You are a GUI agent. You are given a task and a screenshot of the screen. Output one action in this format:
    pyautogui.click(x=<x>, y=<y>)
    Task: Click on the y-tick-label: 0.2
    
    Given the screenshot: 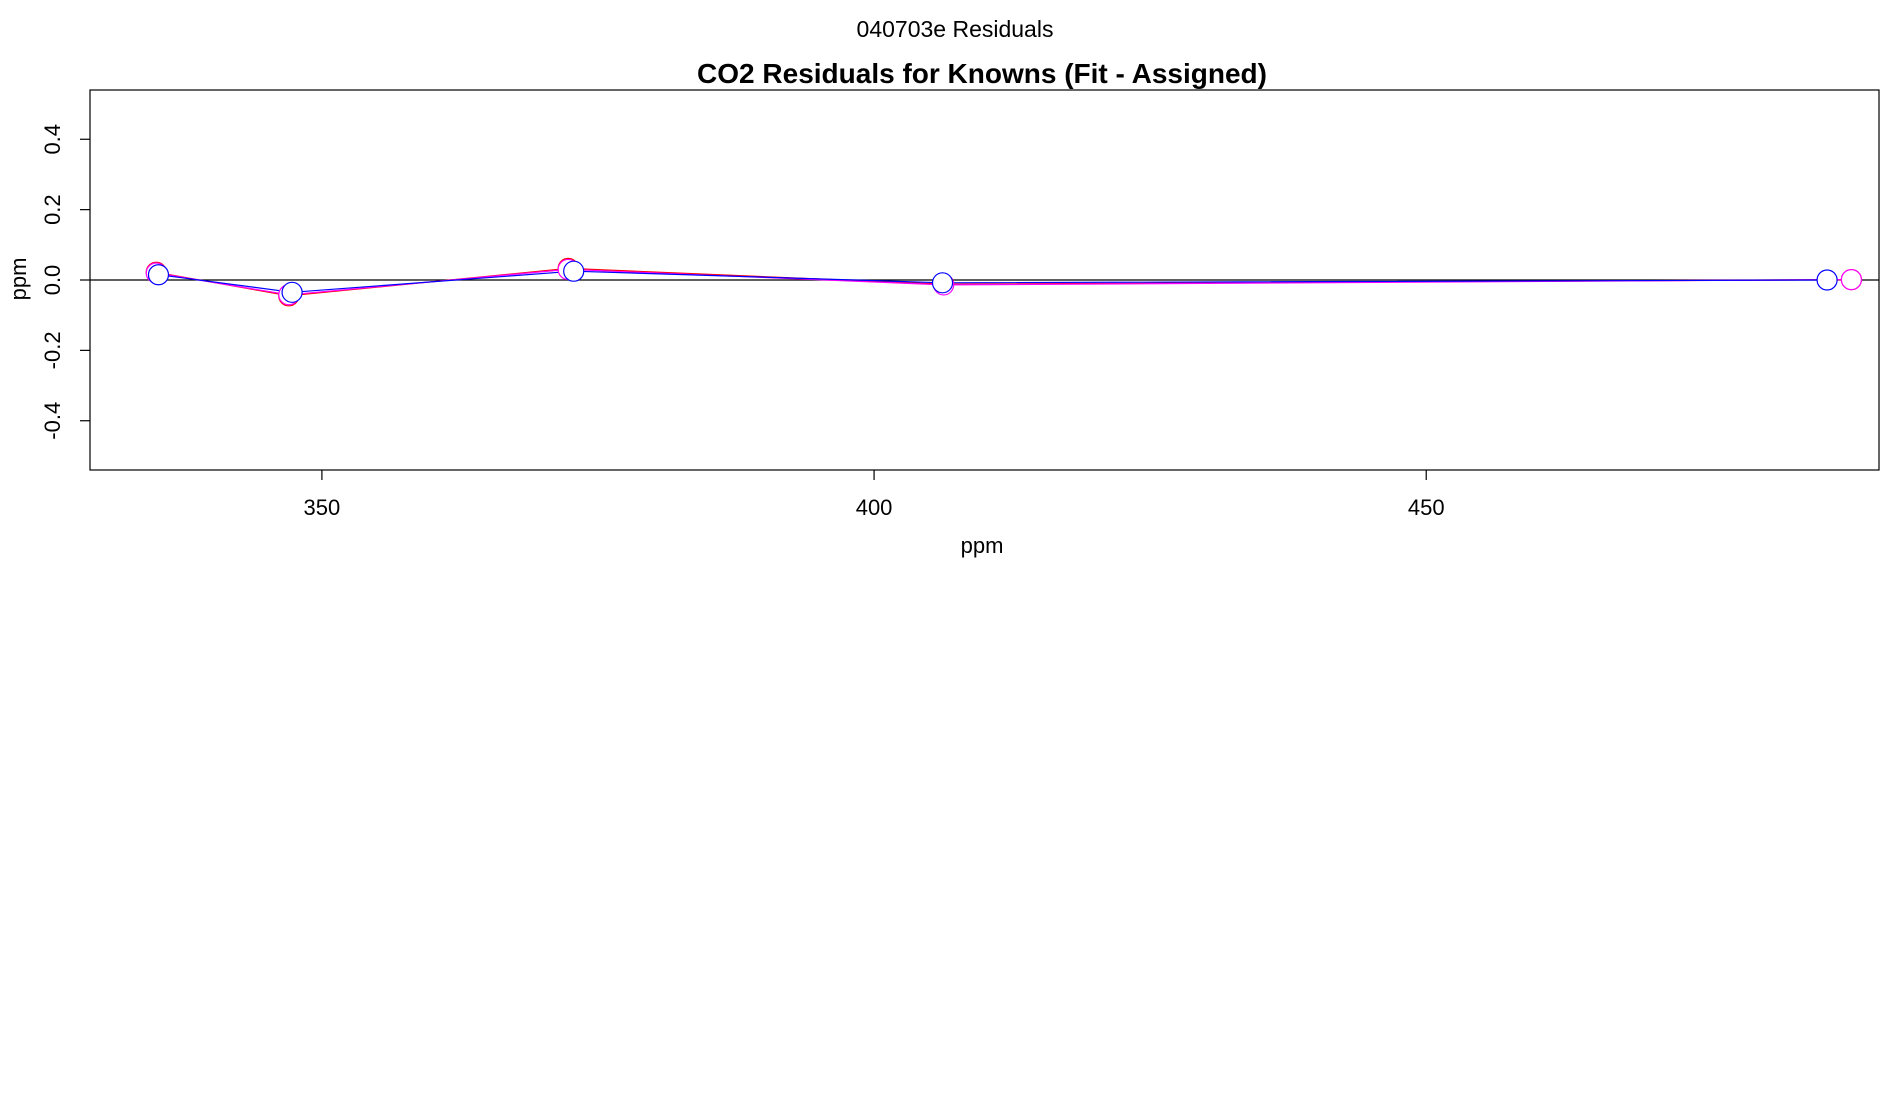 What is the action you would take?
    pyautogui.click(x=52, y=209)
    